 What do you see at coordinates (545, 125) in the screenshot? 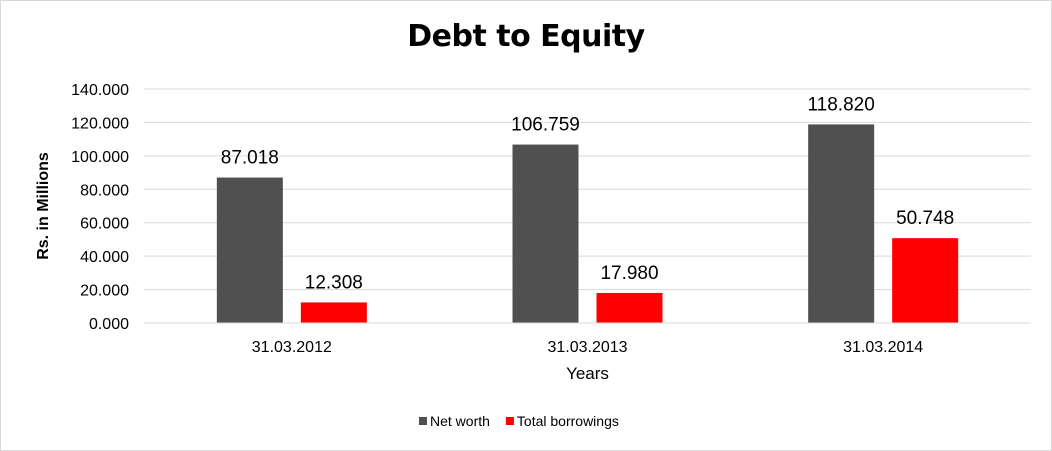
I see `data-label: 106.759` at bounding box center [545, 125].